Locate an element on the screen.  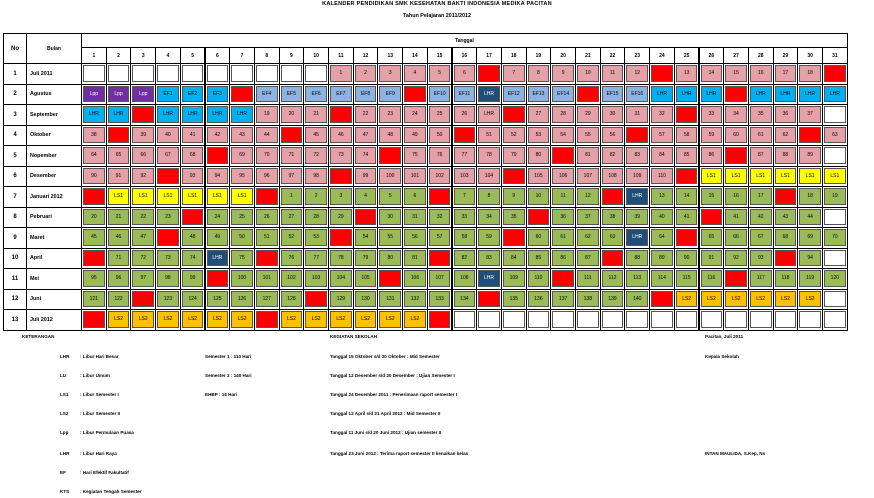
day-cell: 51 is located at coordinates (266, 237).